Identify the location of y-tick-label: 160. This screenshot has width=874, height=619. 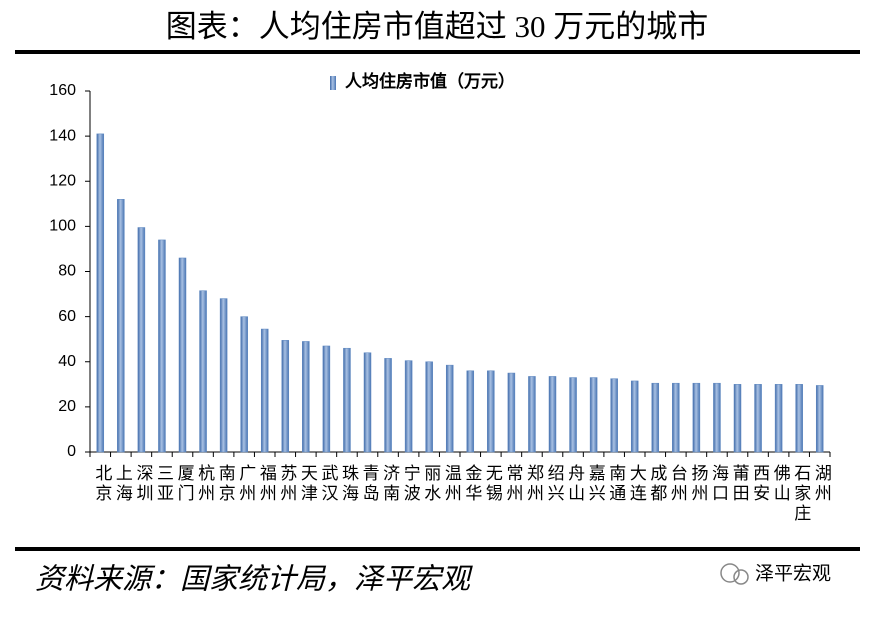
(62, 90).